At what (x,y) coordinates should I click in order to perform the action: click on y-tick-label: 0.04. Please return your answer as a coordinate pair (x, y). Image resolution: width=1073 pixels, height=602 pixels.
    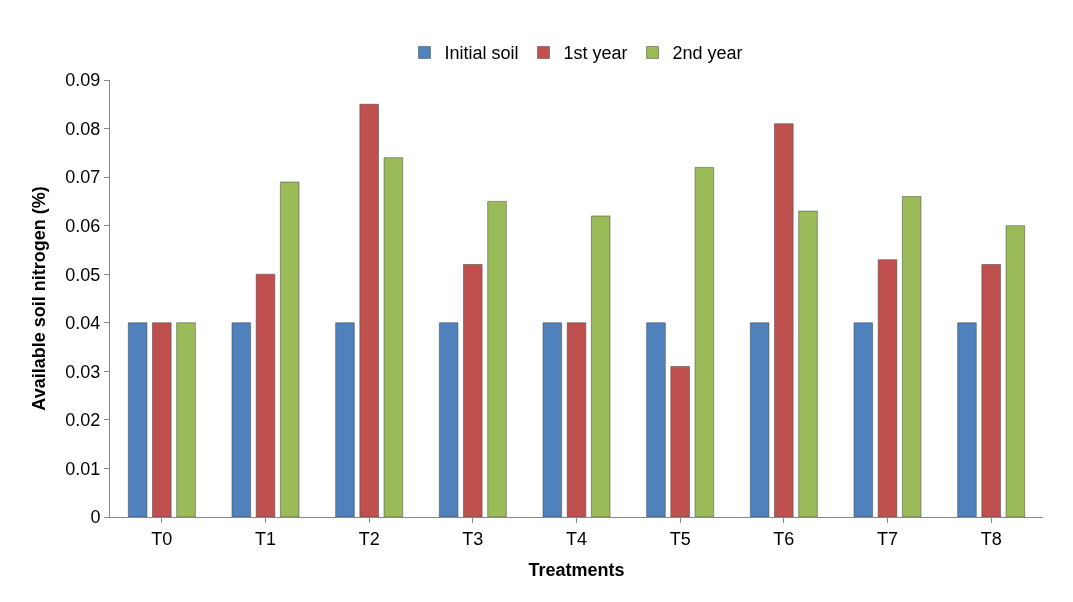
    Looking at the image, I should click on (83, 323).